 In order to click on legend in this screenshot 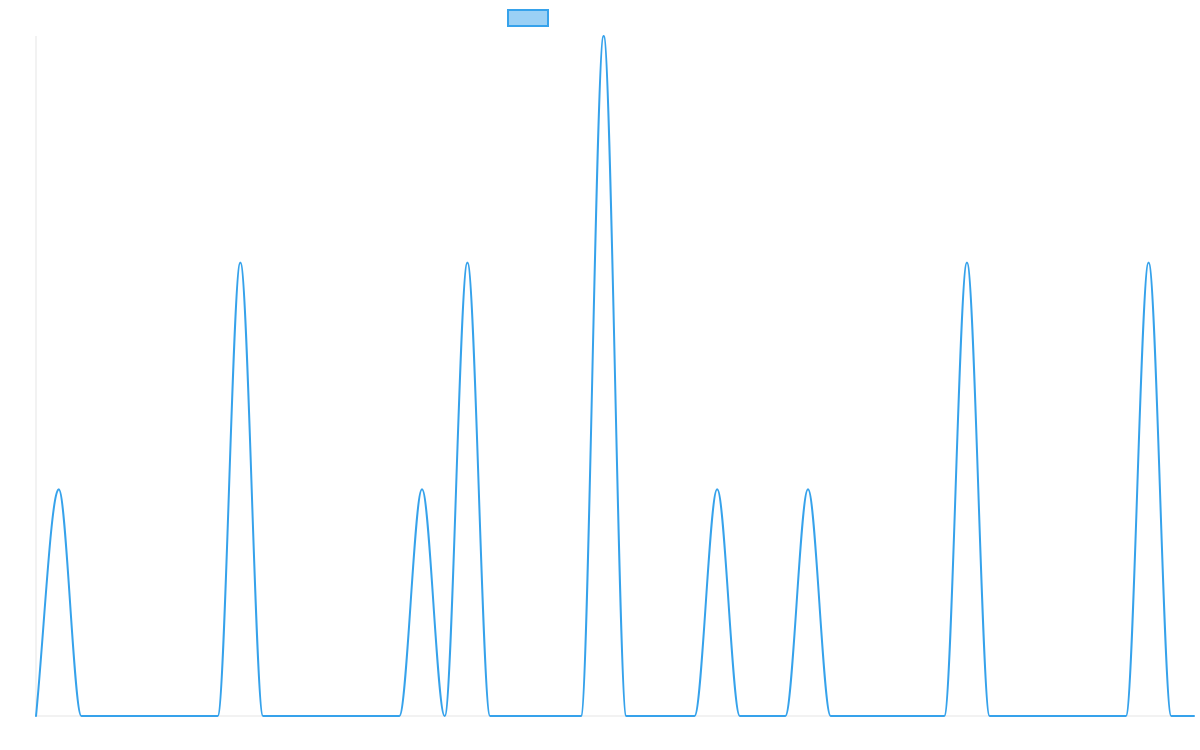, I will do `click(528, 18)`.